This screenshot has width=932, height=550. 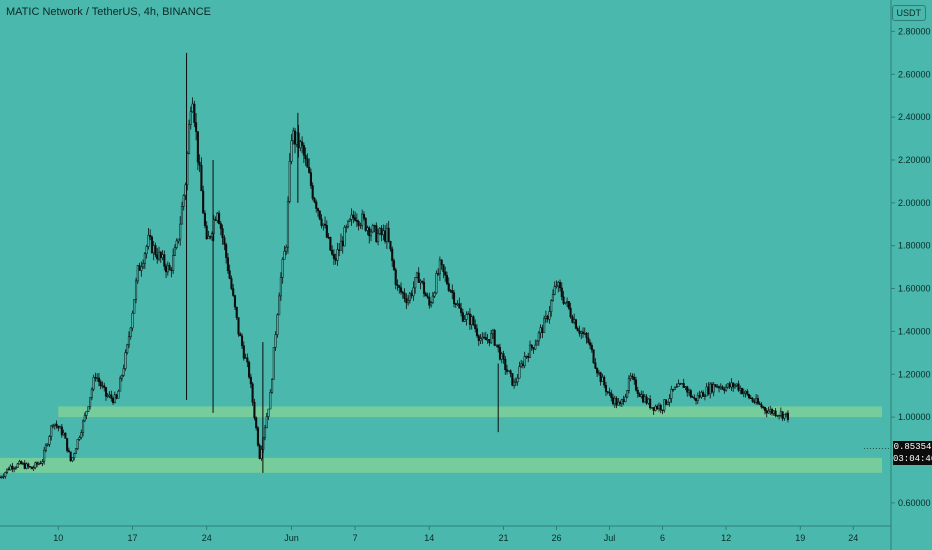 What do you see at coordinates (610, 538) in the screenshot?
I see `time-tick-label: Jul` at bounding box center [610, 538].